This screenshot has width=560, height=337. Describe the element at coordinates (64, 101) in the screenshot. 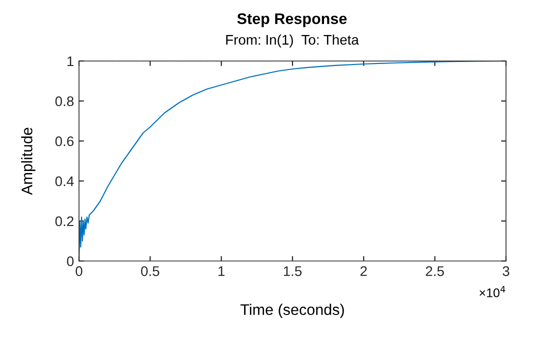

I see `y-tick-label: 0.8` at that location.